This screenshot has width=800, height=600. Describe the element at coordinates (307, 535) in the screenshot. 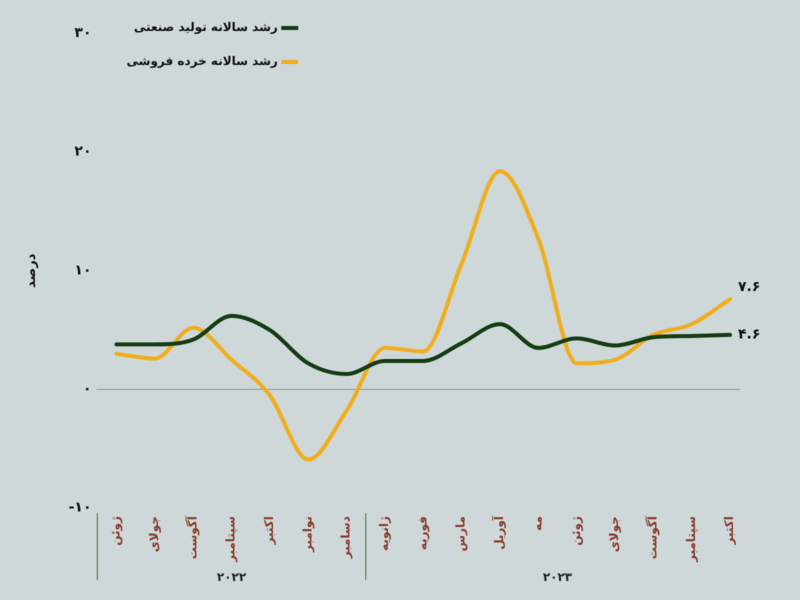

I see `x-tick-label: نوامبر` at that location.